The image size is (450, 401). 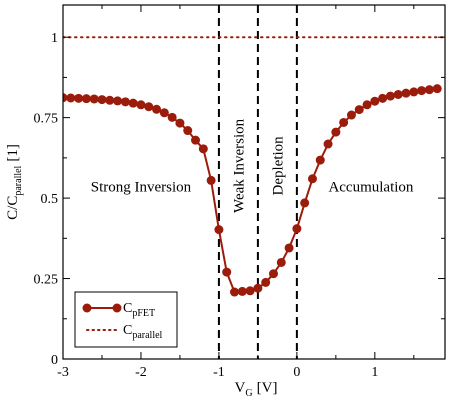 What do you see at coordinates (46, 119) in the screenshot?
I see `y-tick-label-3: 0.75` at bounding box center [46, 119].